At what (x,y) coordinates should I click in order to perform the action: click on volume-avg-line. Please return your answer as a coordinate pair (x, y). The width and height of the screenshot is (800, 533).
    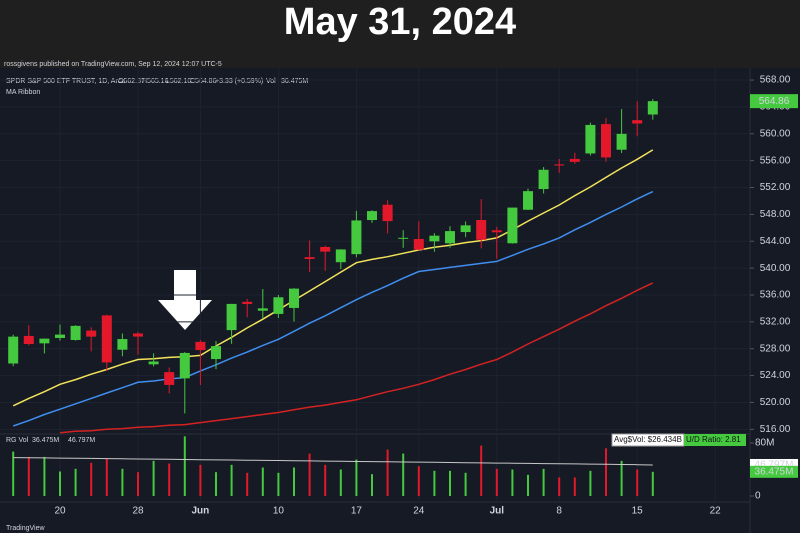
    Looking at the image, I should click on (333, 461).